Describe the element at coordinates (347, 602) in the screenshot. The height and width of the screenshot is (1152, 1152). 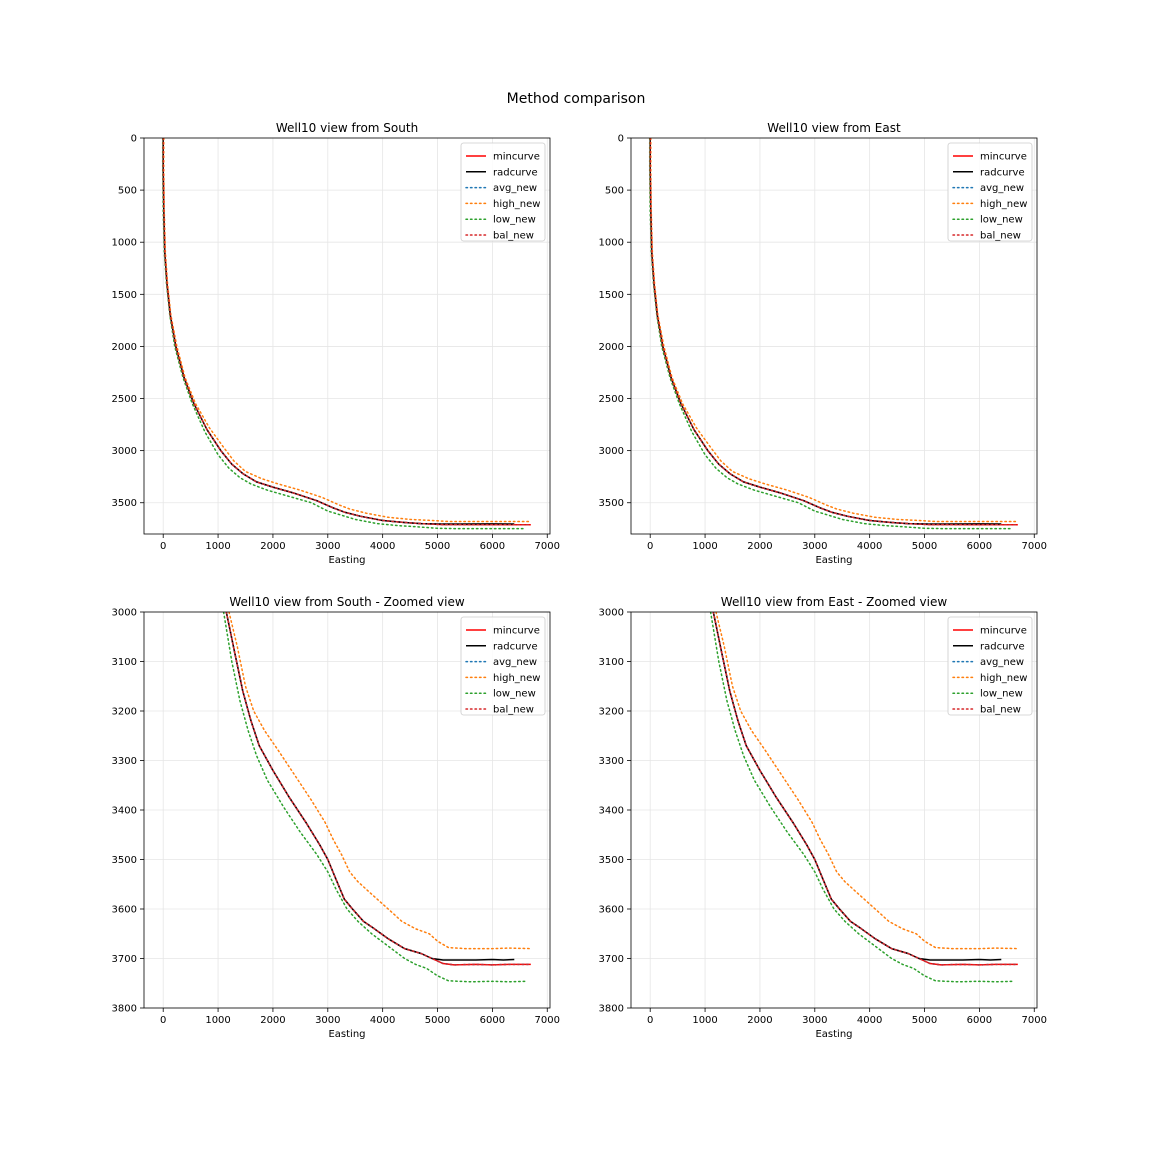
I see `chart-title: Well10 view from South - Zoomed view` at that location.